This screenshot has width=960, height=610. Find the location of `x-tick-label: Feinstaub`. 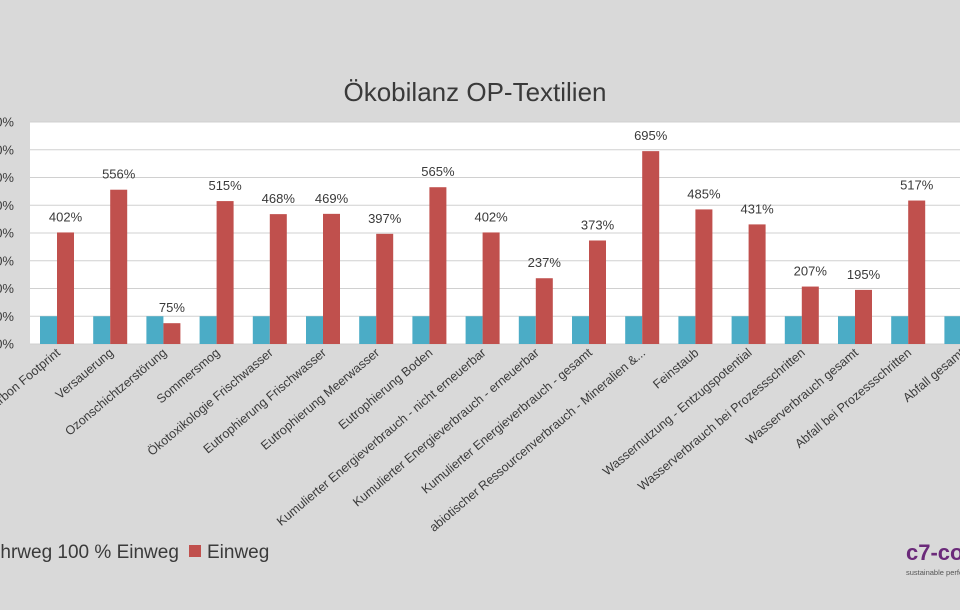

x-tick-label: Feinstaub is located at coordinates (675, 369).